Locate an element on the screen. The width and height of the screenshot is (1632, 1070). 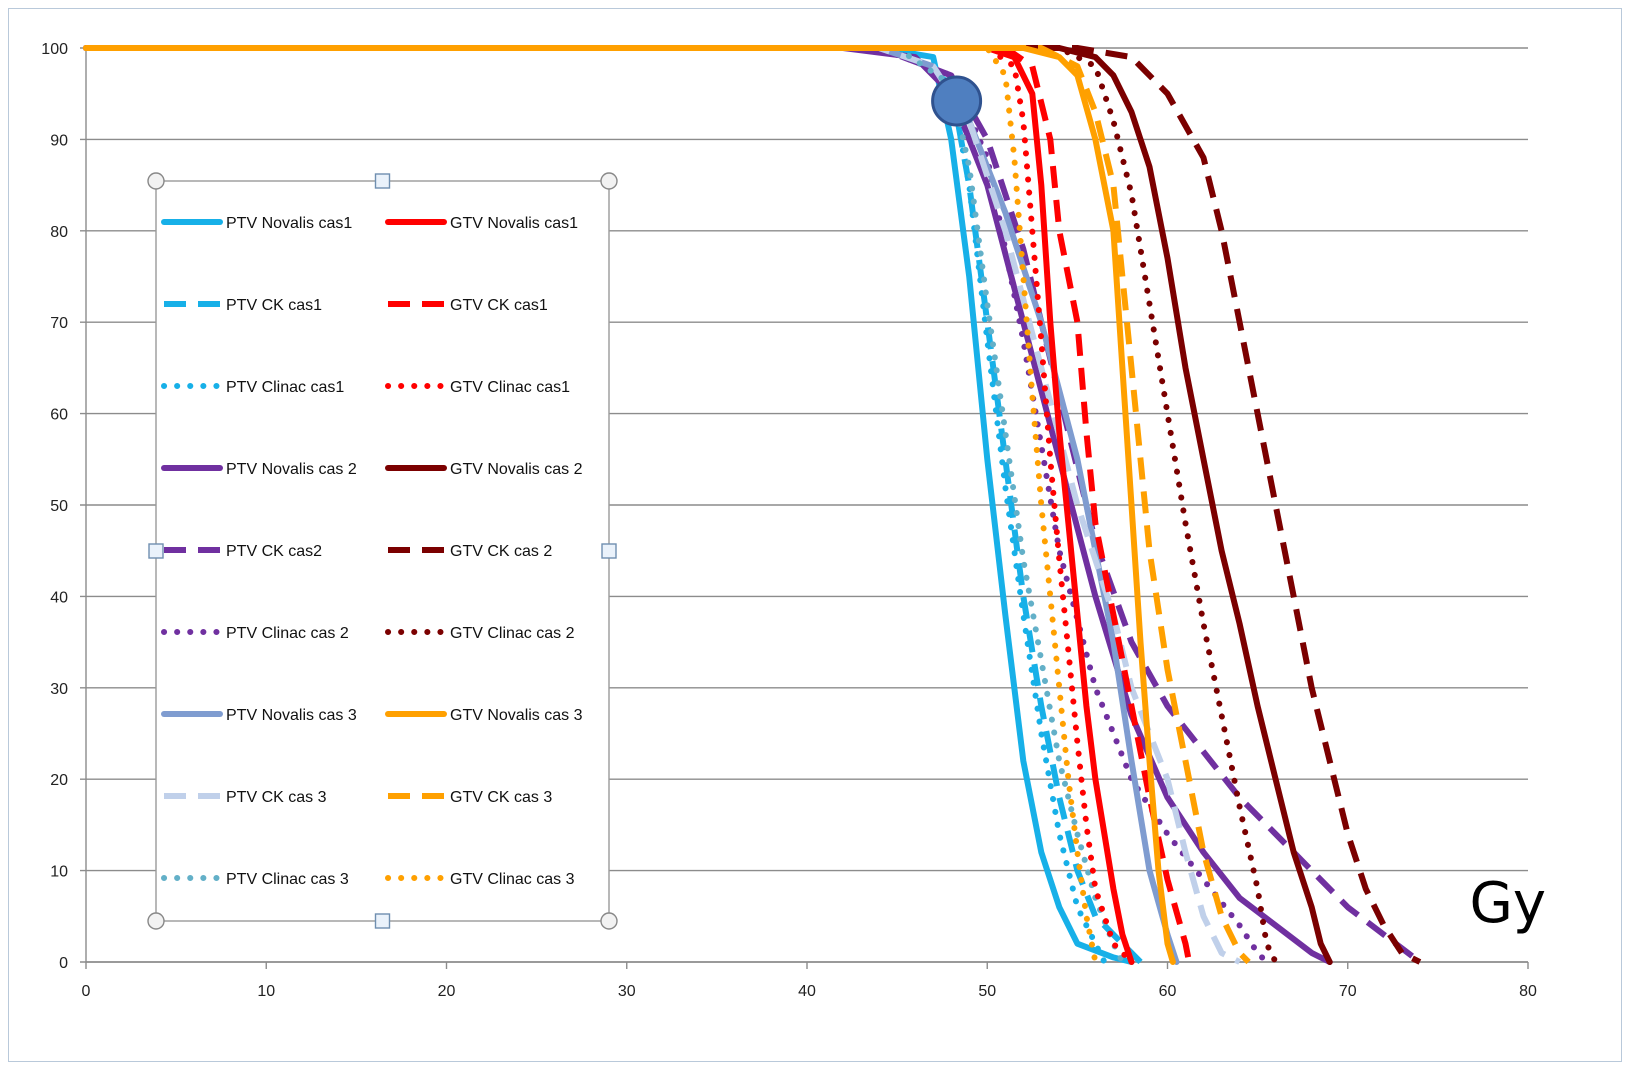
legend-label: PTV Novalis cas 3 is located at coordinates (291, 715).